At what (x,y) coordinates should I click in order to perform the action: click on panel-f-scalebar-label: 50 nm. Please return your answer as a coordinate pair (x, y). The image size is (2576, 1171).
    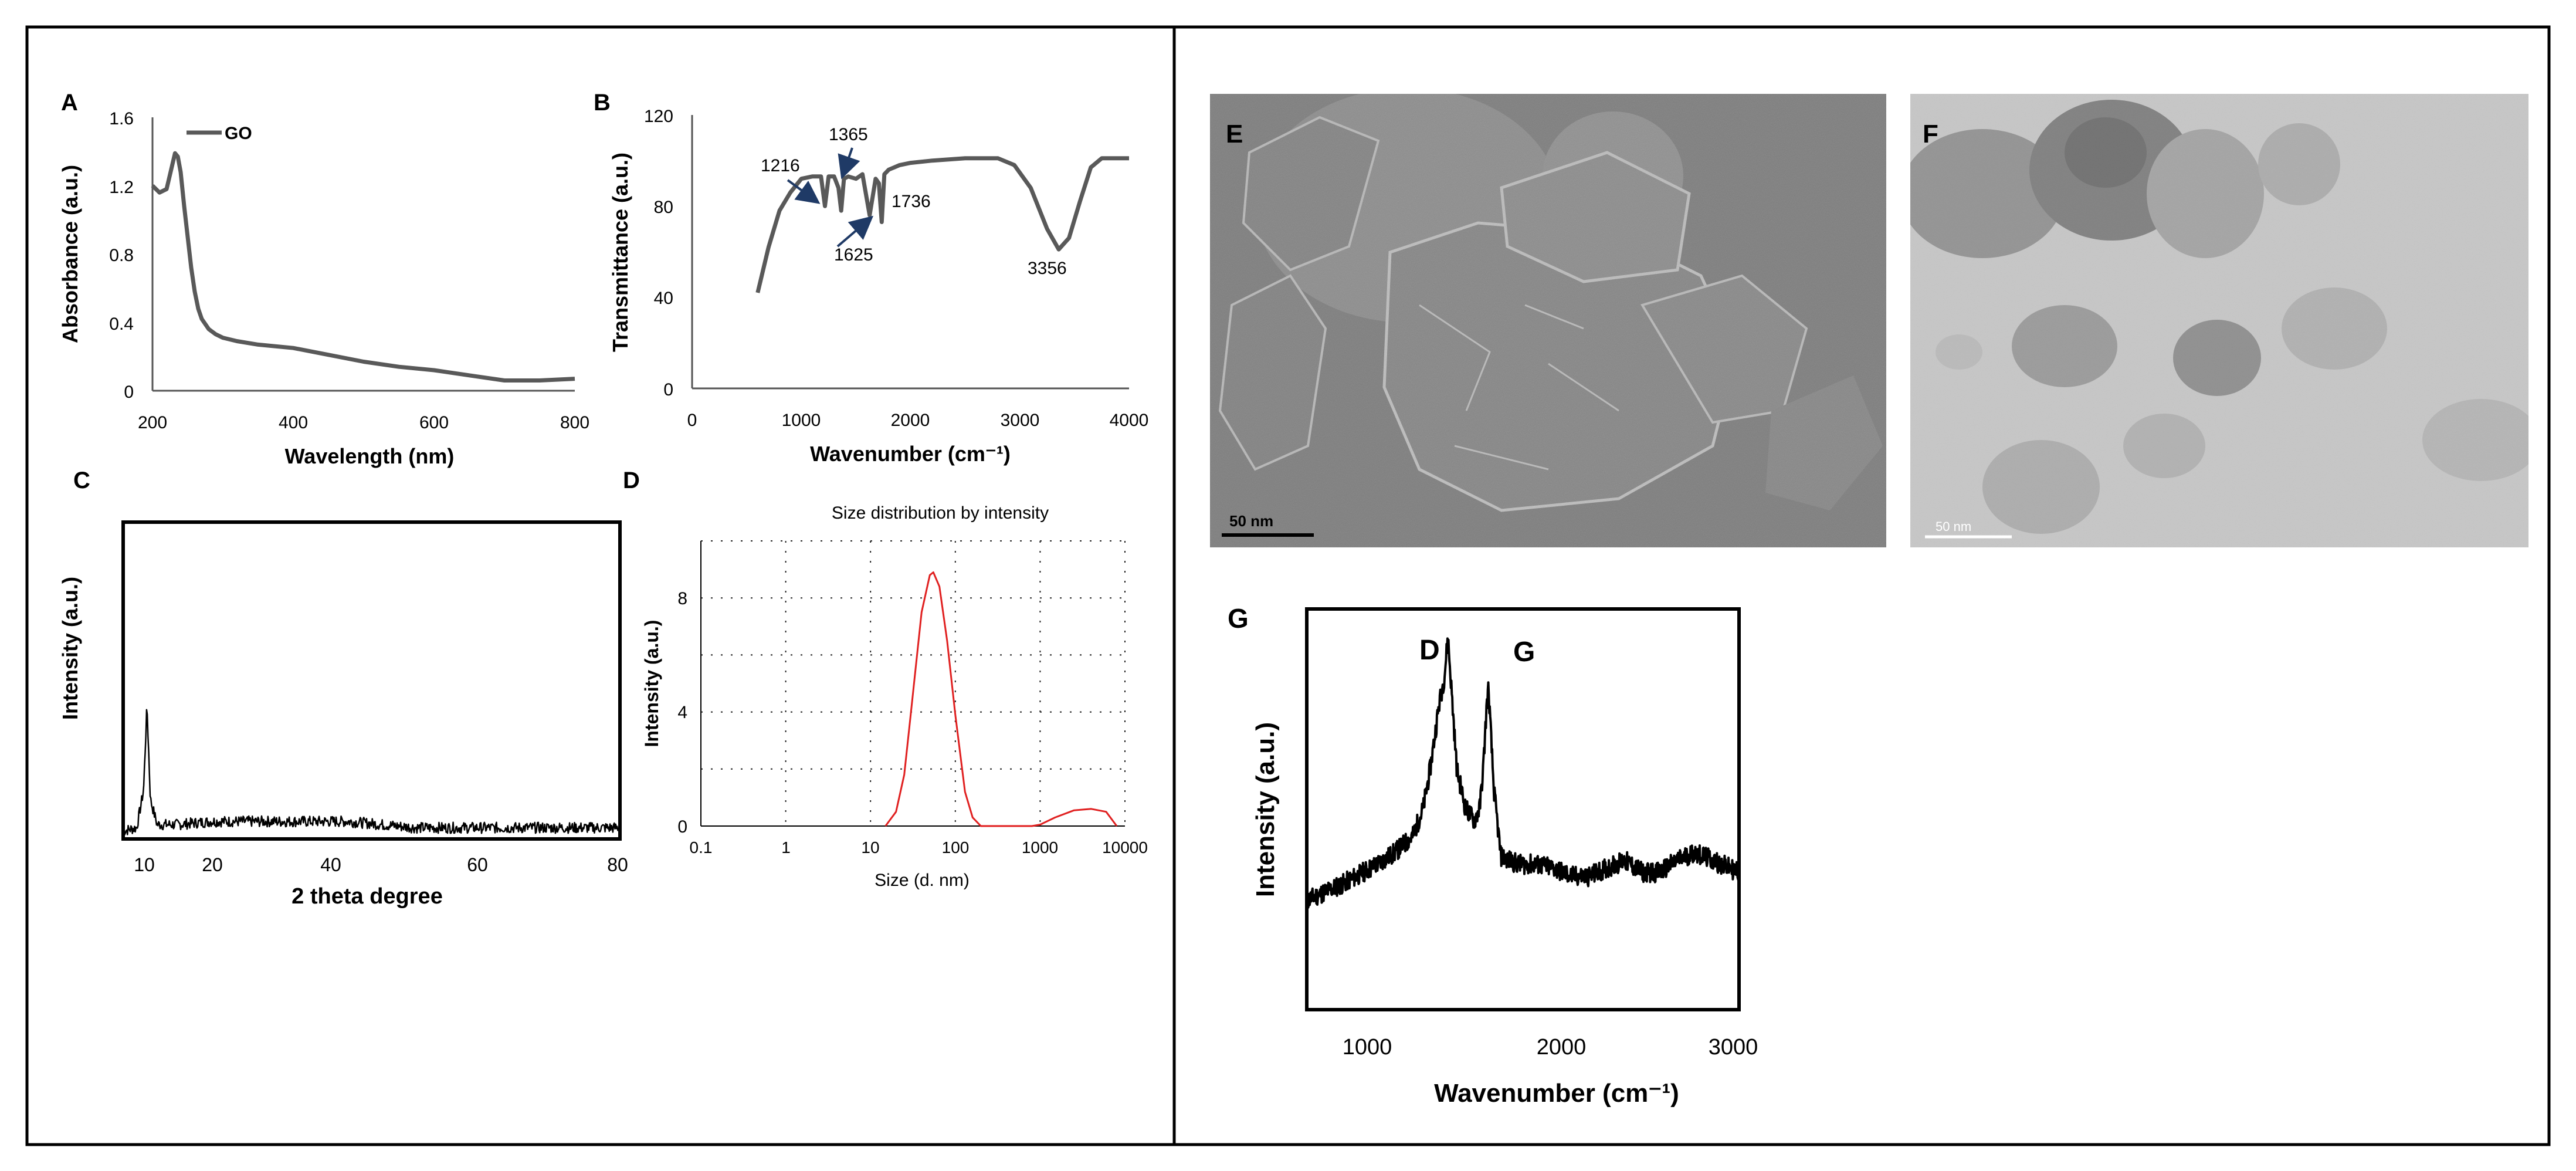
    Looking at the image, I should click on (1953, 526).